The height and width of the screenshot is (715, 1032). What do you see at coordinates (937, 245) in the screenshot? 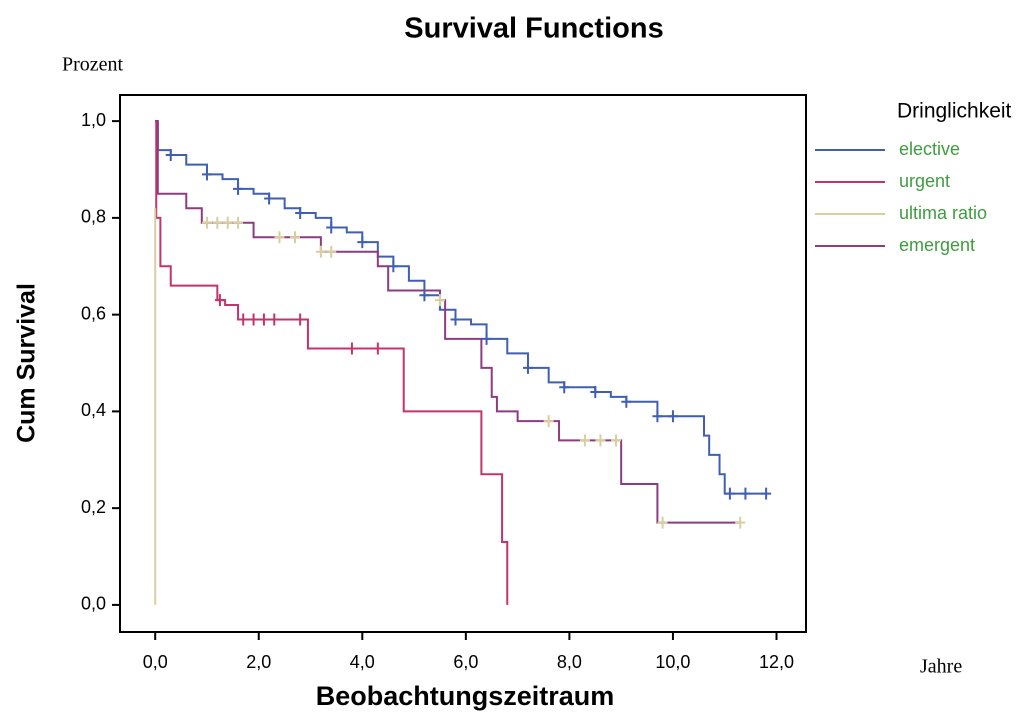
I see `legend-label: emergent` at bounding box center [937, 245].